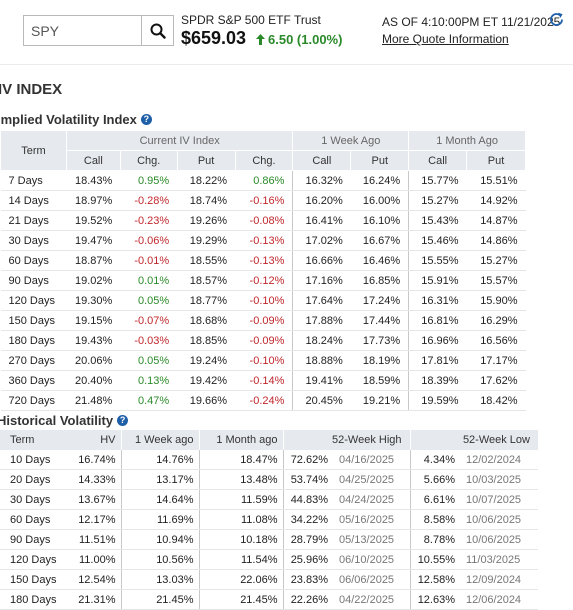  Describe the element at coordinates (82, 30) in the screenshot. I see `symbol-search-input` at that location.